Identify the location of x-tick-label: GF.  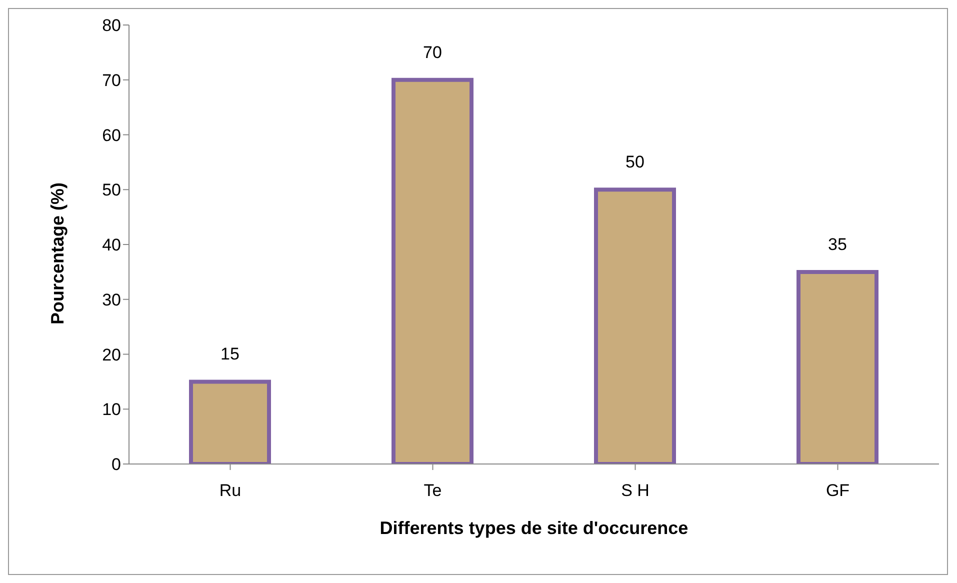
(838, 490).